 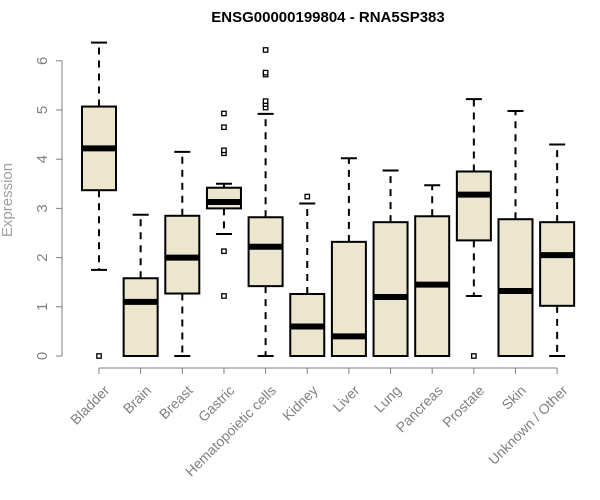 I want to click on box-lung, so click(x=390, y=263).